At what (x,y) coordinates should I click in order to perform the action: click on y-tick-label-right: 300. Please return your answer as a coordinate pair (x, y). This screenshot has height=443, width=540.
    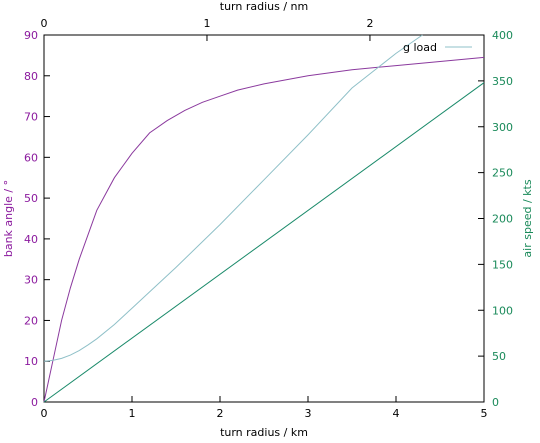
    Looking at the image, I should click on (502, 127).